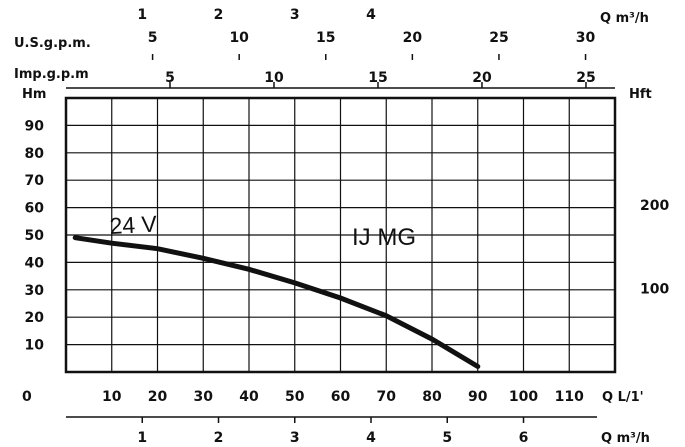 Image resolution: width=685 pixels, height=447 pixels. I want to click on x-tick-label-usgpm: 20, so click(413, 38).